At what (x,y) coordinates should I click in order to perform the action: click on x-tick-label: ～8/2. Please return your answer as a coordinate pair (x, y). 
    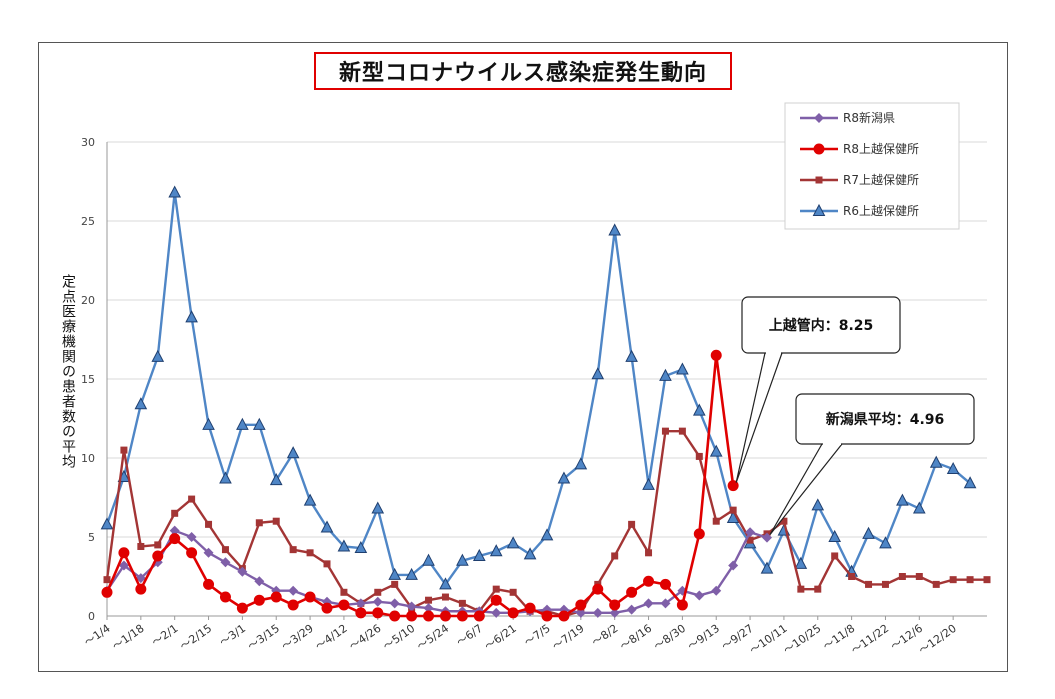
    Looking at the image, I should click on (604, 635).